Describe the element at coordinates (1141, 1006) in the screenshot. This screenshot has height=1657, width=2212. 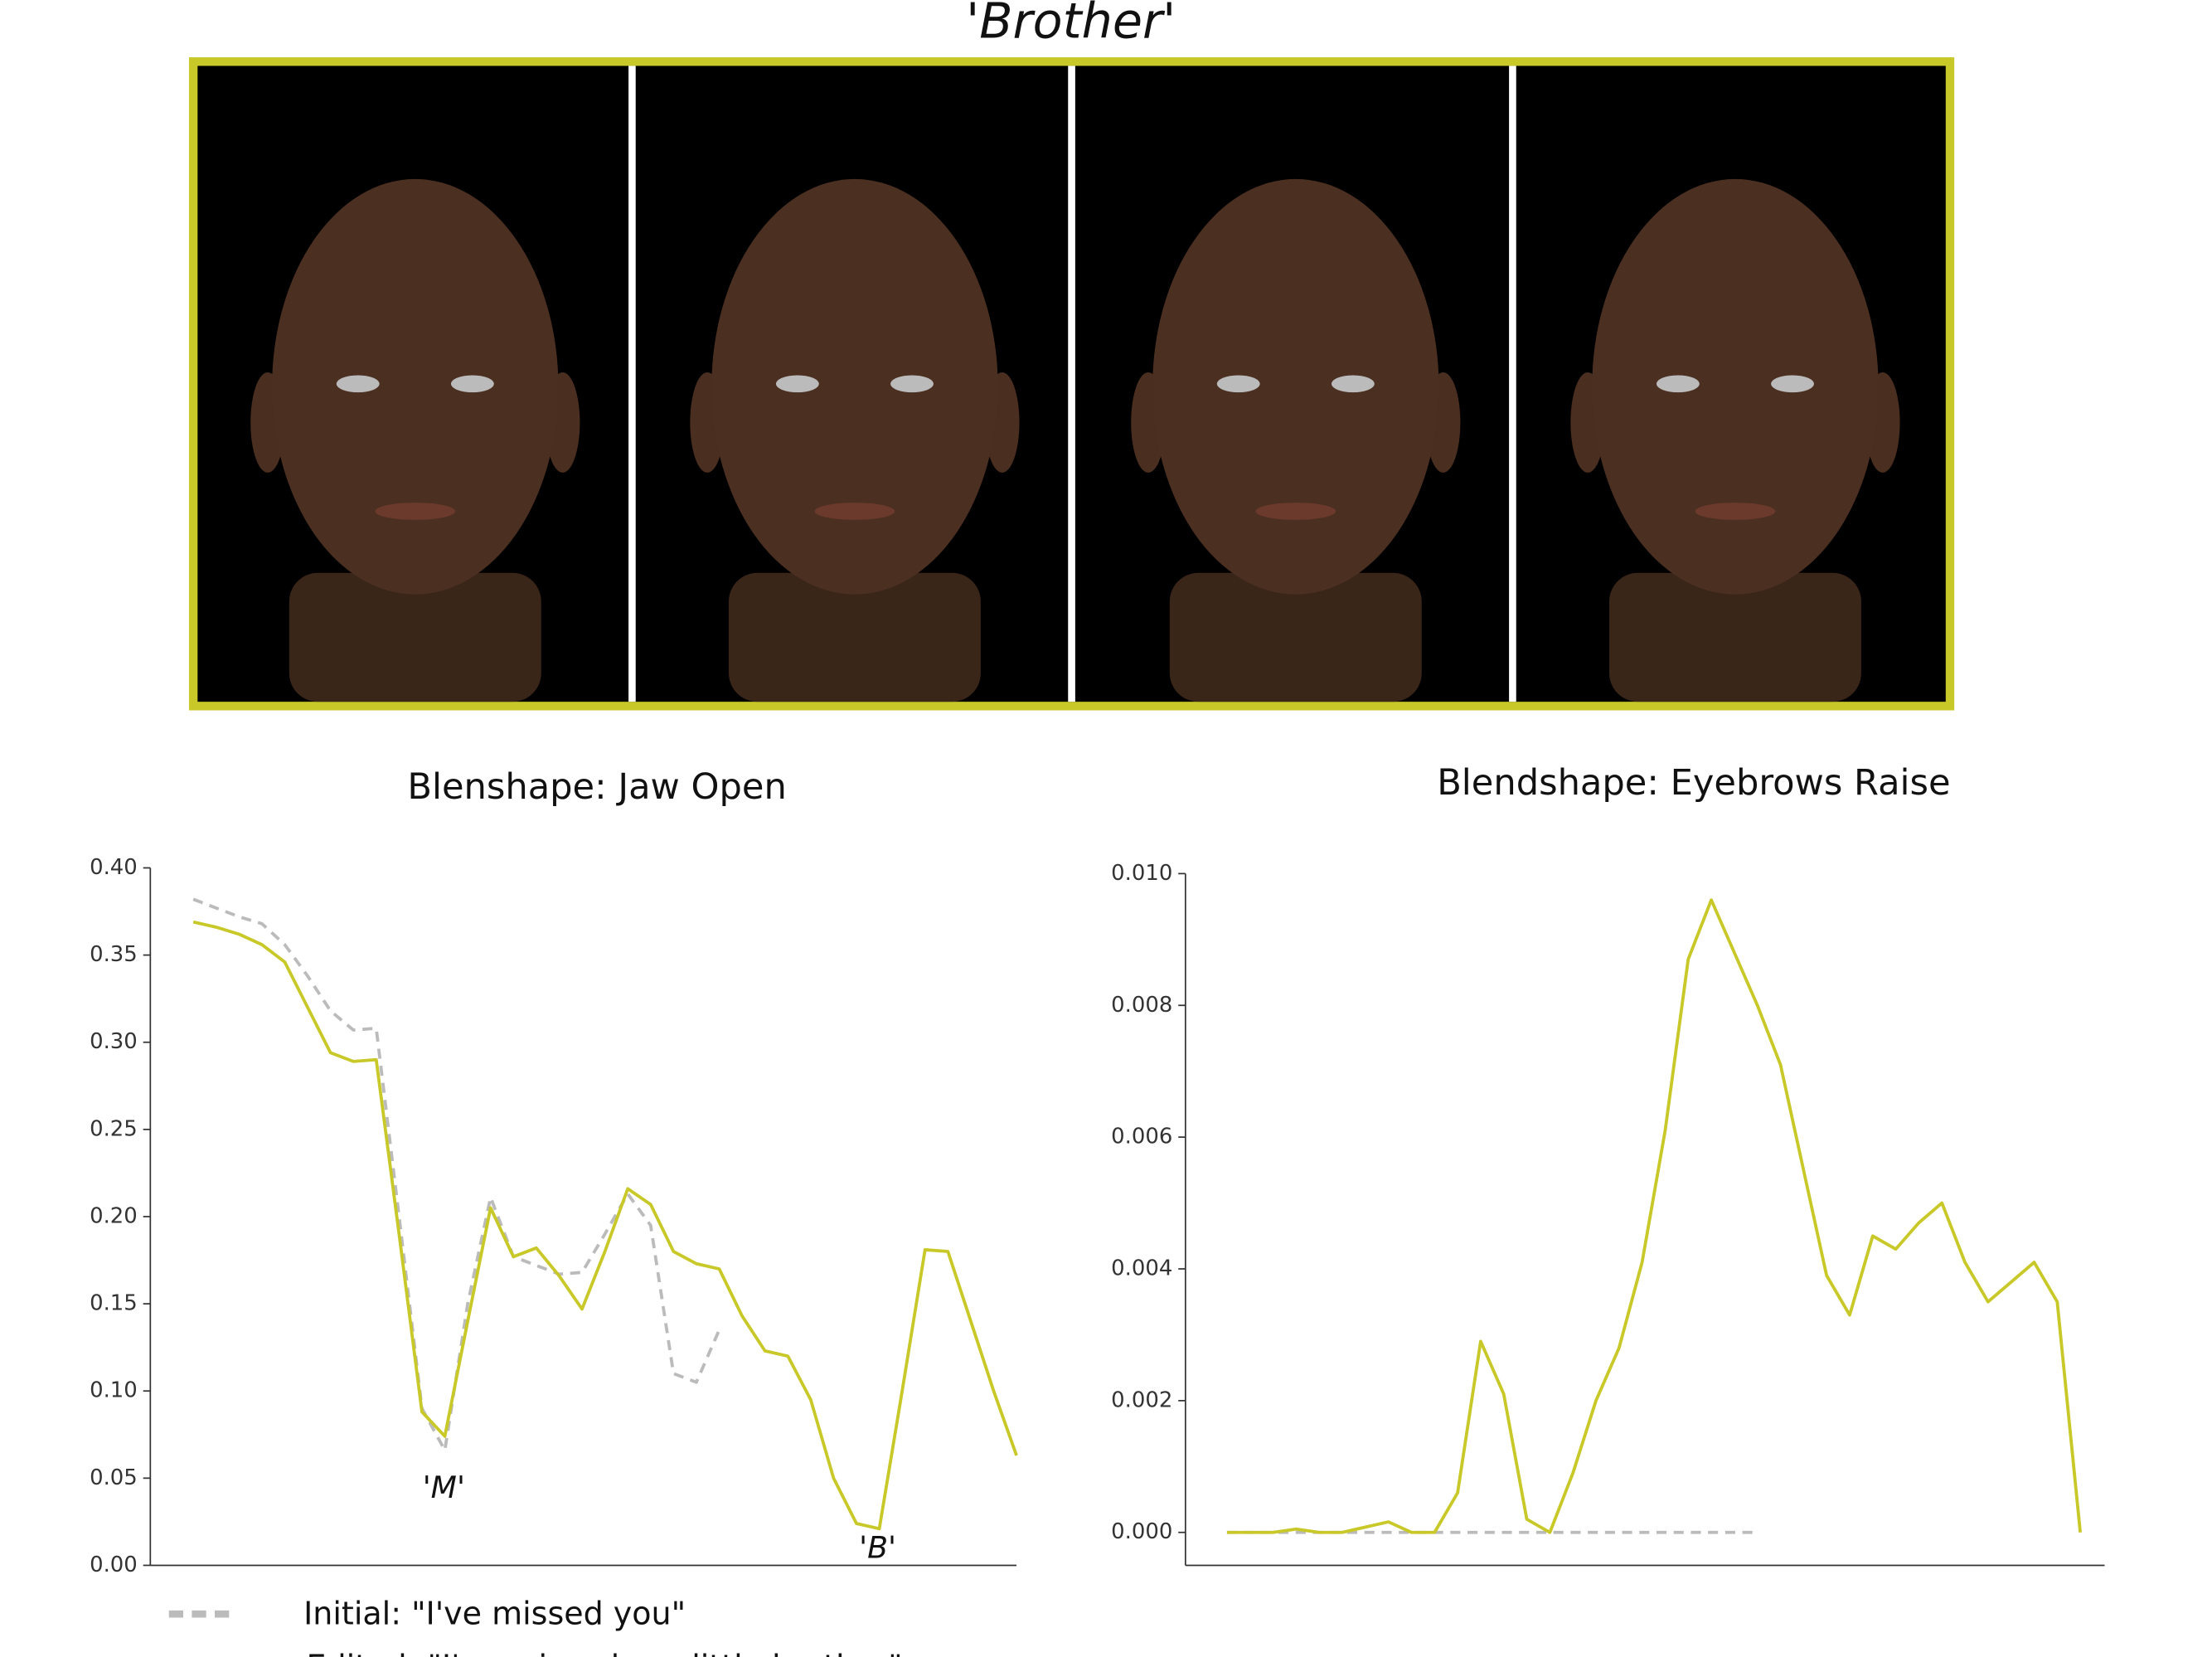
I see `y-tick-label: 0.008` at that location.